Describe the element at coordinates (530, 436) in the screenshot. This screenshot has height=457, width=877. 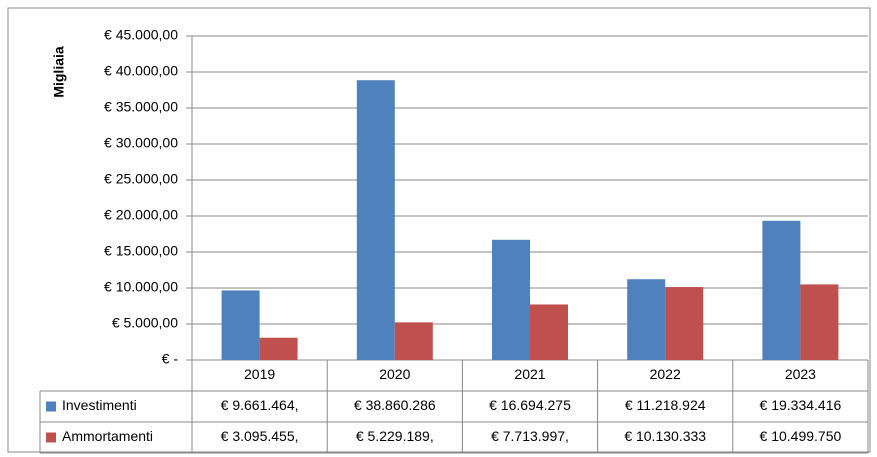
I see `table-value: € 7.713.997,` at that location.